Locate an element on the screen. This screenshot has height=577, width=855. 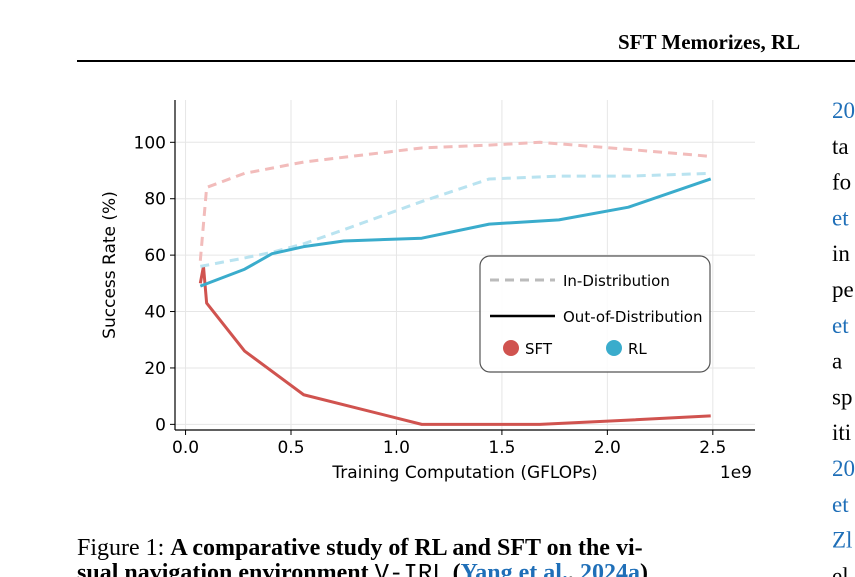
legend-label: SFT is located at coordinates (539, 349).